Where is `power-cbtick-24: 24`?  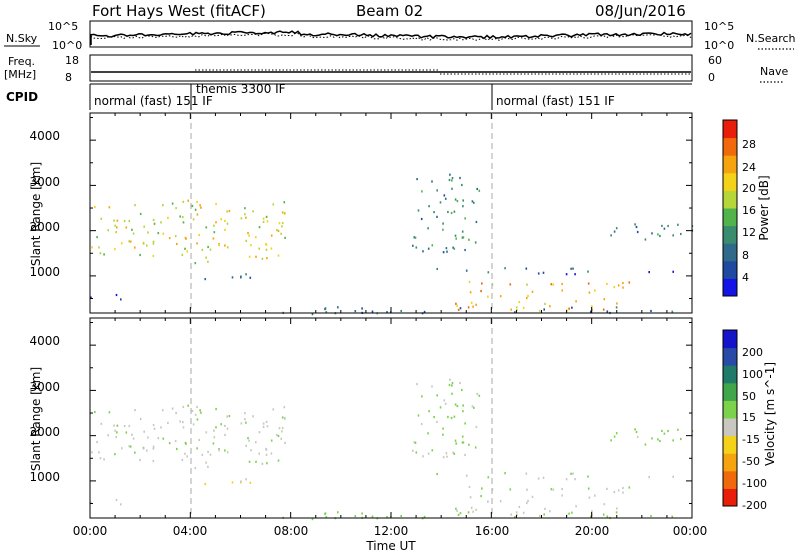 power-cbtick-24: 24 is located at coordinates (749, 167).